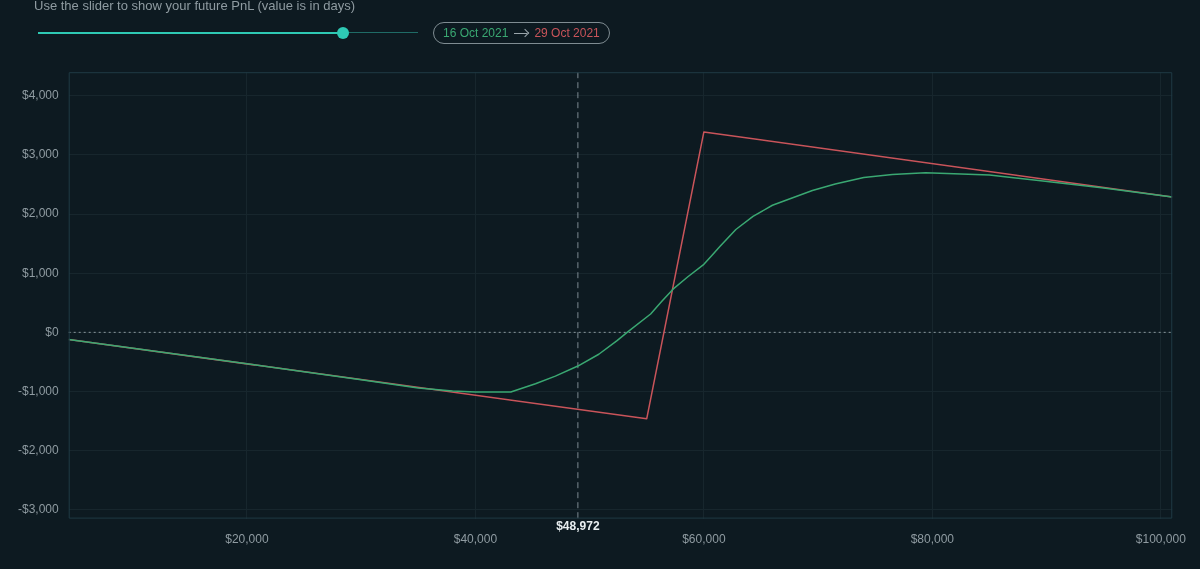 The image size is (1200, 569). I want to click on text: 16 Oct 2021, so click(476, 33).